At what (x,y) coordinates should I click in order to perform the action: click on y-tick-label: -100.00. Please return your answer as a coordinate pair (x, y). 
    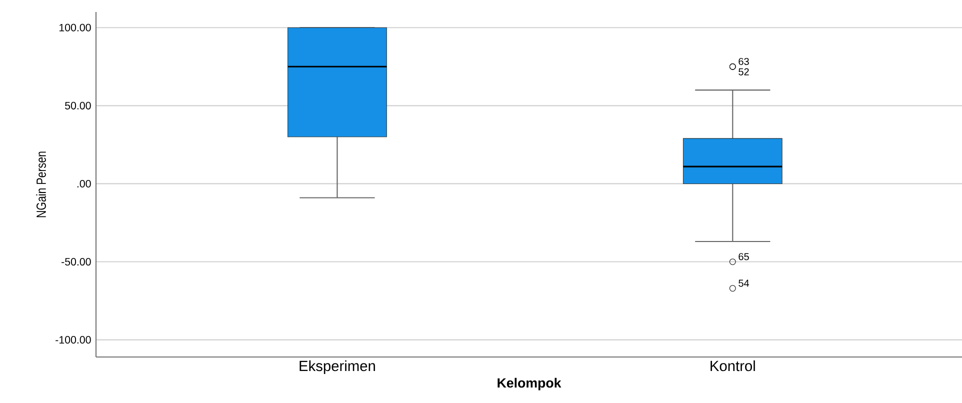
    Looking at the image, I should click on (73, 340).